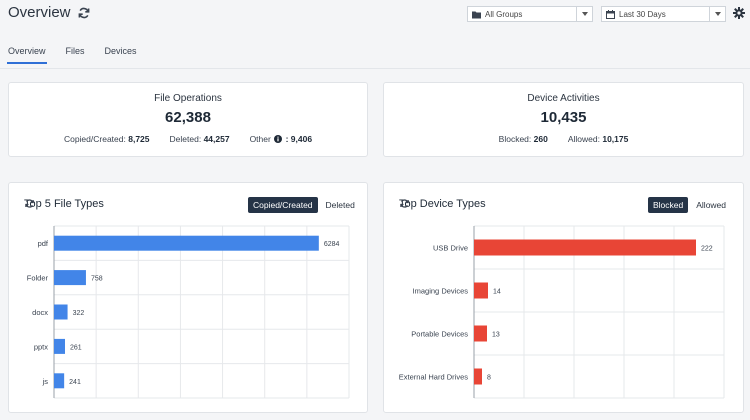 This screenshot has height=420, width=750. Describe the element at coordinates (76, 347) in the screenshot. I see `value-label: 261` at that location.